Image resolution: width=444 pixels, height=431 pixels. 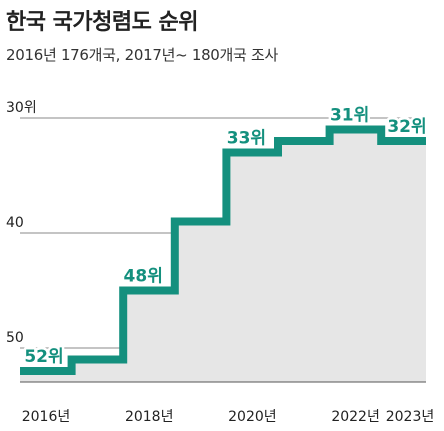 I want to click on x-tick-label: 2016년, so click(x=46, y=417).